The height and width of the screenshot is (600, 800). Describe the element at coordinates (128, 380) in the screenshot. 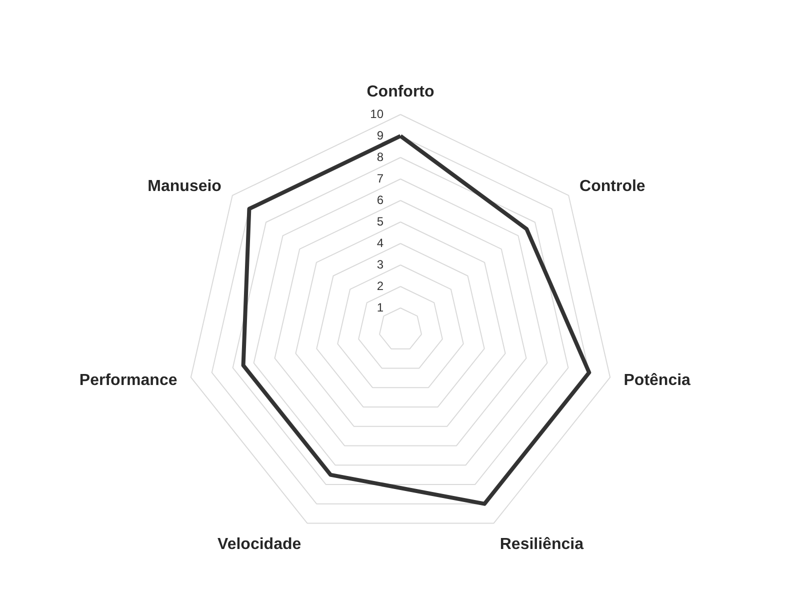

I see `spoke-label: Performance` at that location.